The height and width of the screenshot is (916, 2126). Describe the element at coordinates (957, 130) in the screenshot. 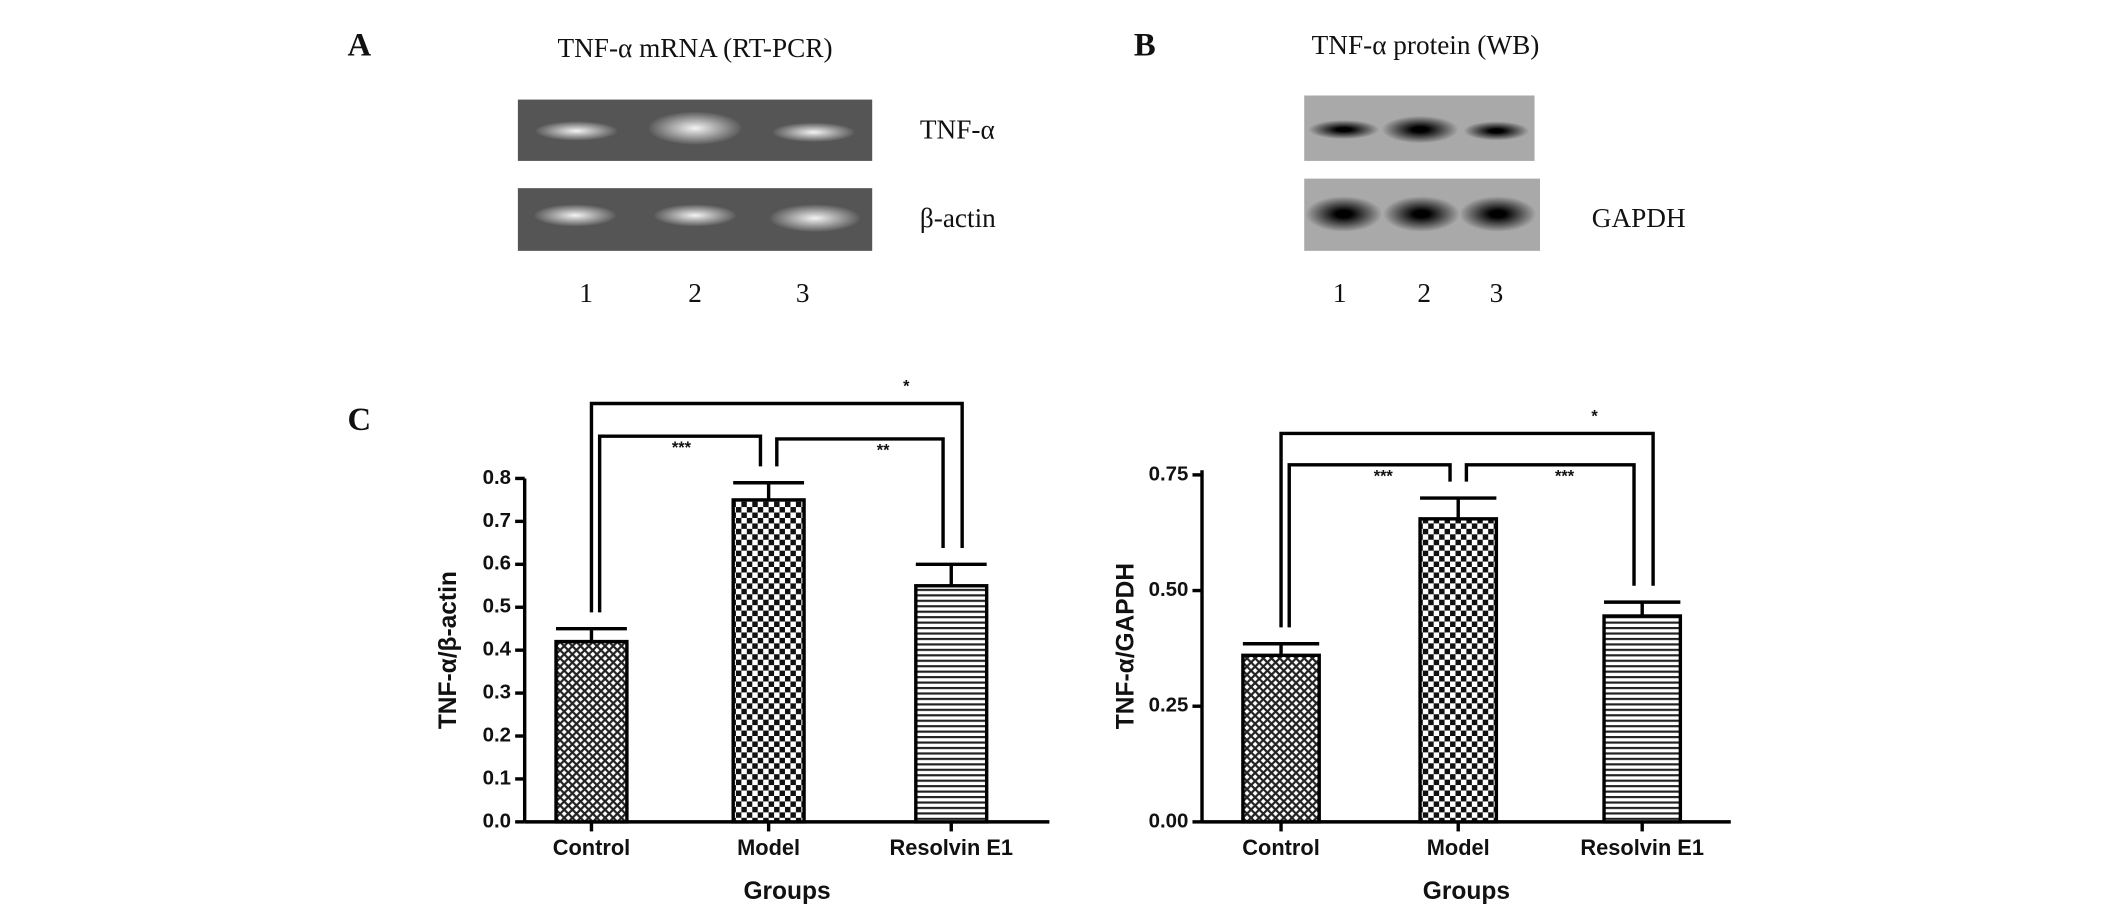

I see `band-label: TNF-α` at that location.